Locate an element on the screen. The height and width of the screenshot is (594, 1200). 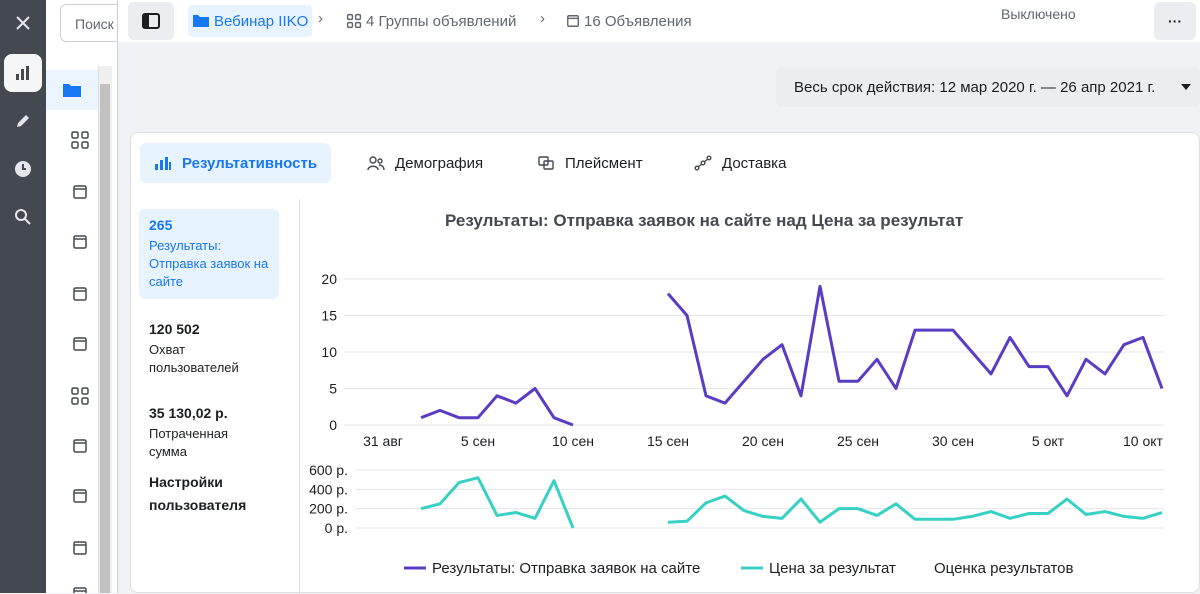
legend-rating: Оценка результатов is located at coordinates (1004, 568).